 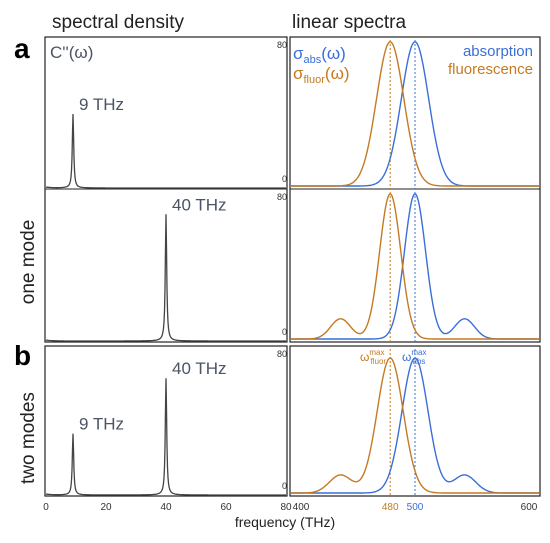 I want to click on x-axis-label: frequency (THz), so click(x=285, y=522).